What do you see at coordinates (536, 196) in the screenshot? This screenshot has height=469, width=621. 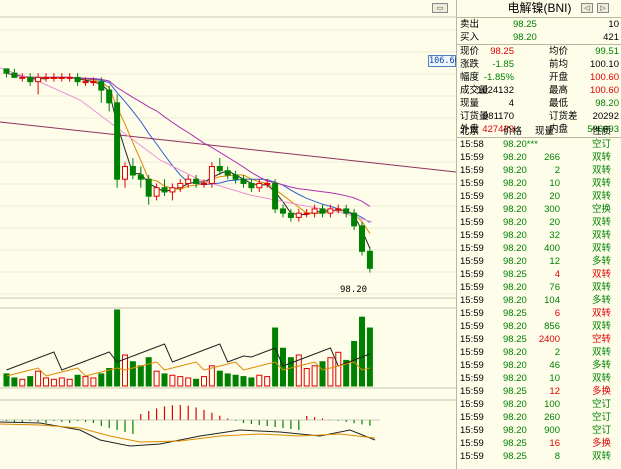 I see `tick-row: 15:59 98.20 20 双转` at bounding box center [536, 196].